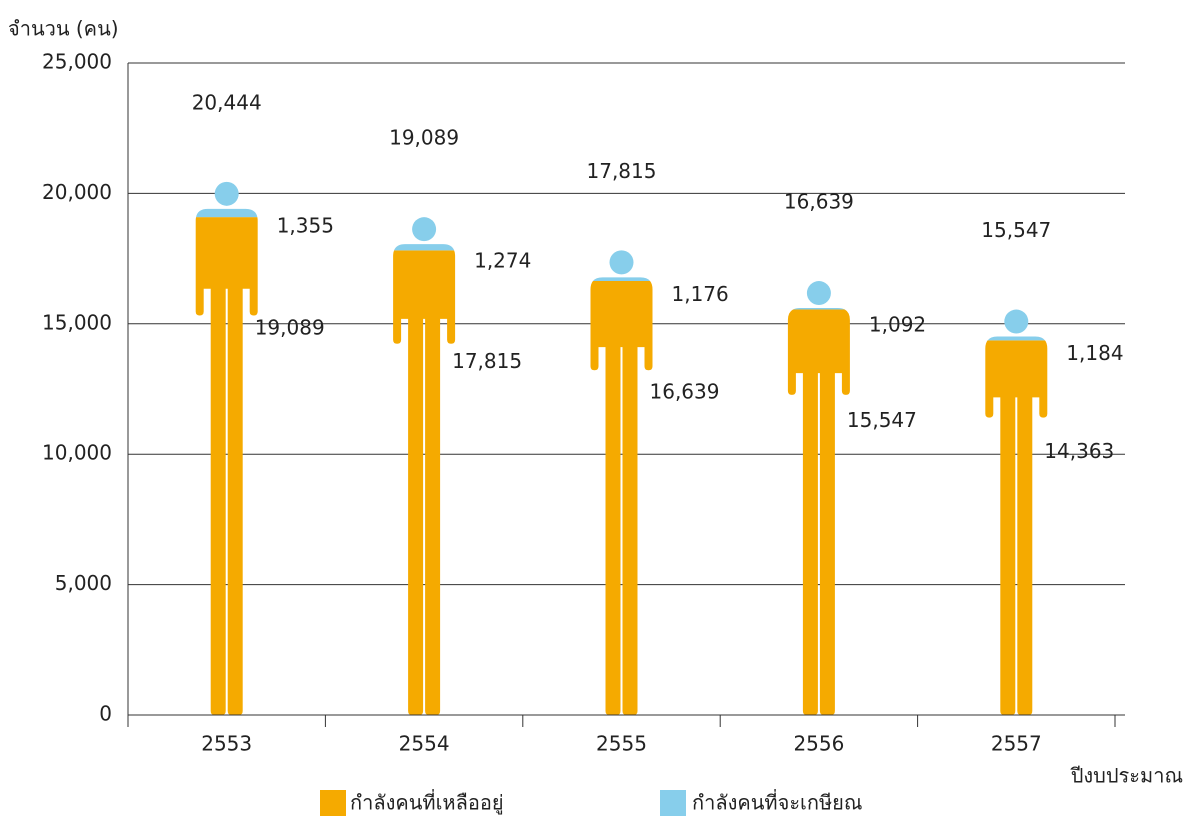 This screenshot has height=825, width=1193. I want to click on retire-label: 1,355, so click(305, 225).